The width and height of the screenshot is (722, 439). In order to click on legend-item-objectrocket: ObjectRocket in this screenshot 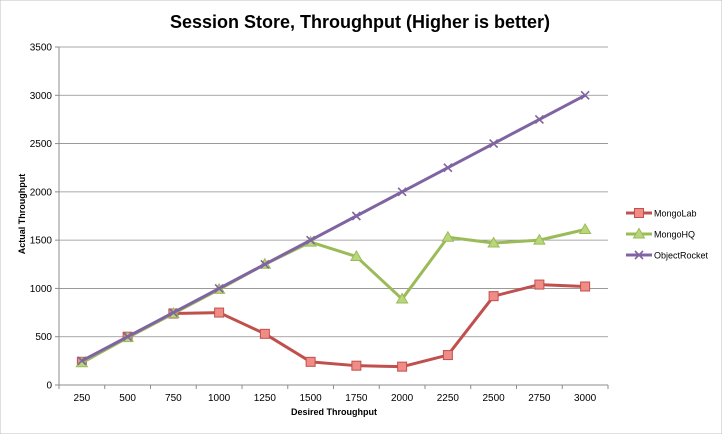, I will do `click(667, 255)`.